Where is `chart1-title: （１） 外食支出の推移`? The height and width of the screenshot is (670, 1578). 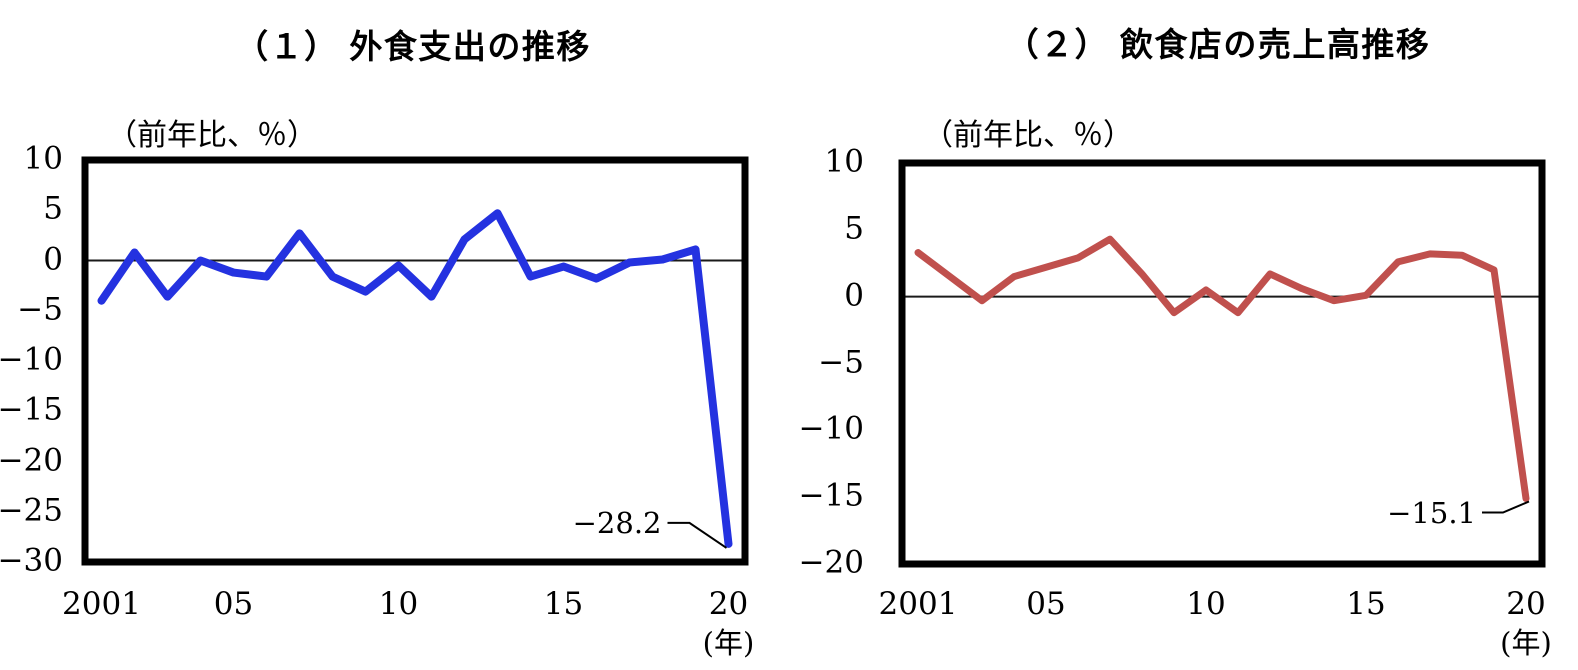
chart1-title: （１） 外食支出の推移 is located at coordinates (413, 46).